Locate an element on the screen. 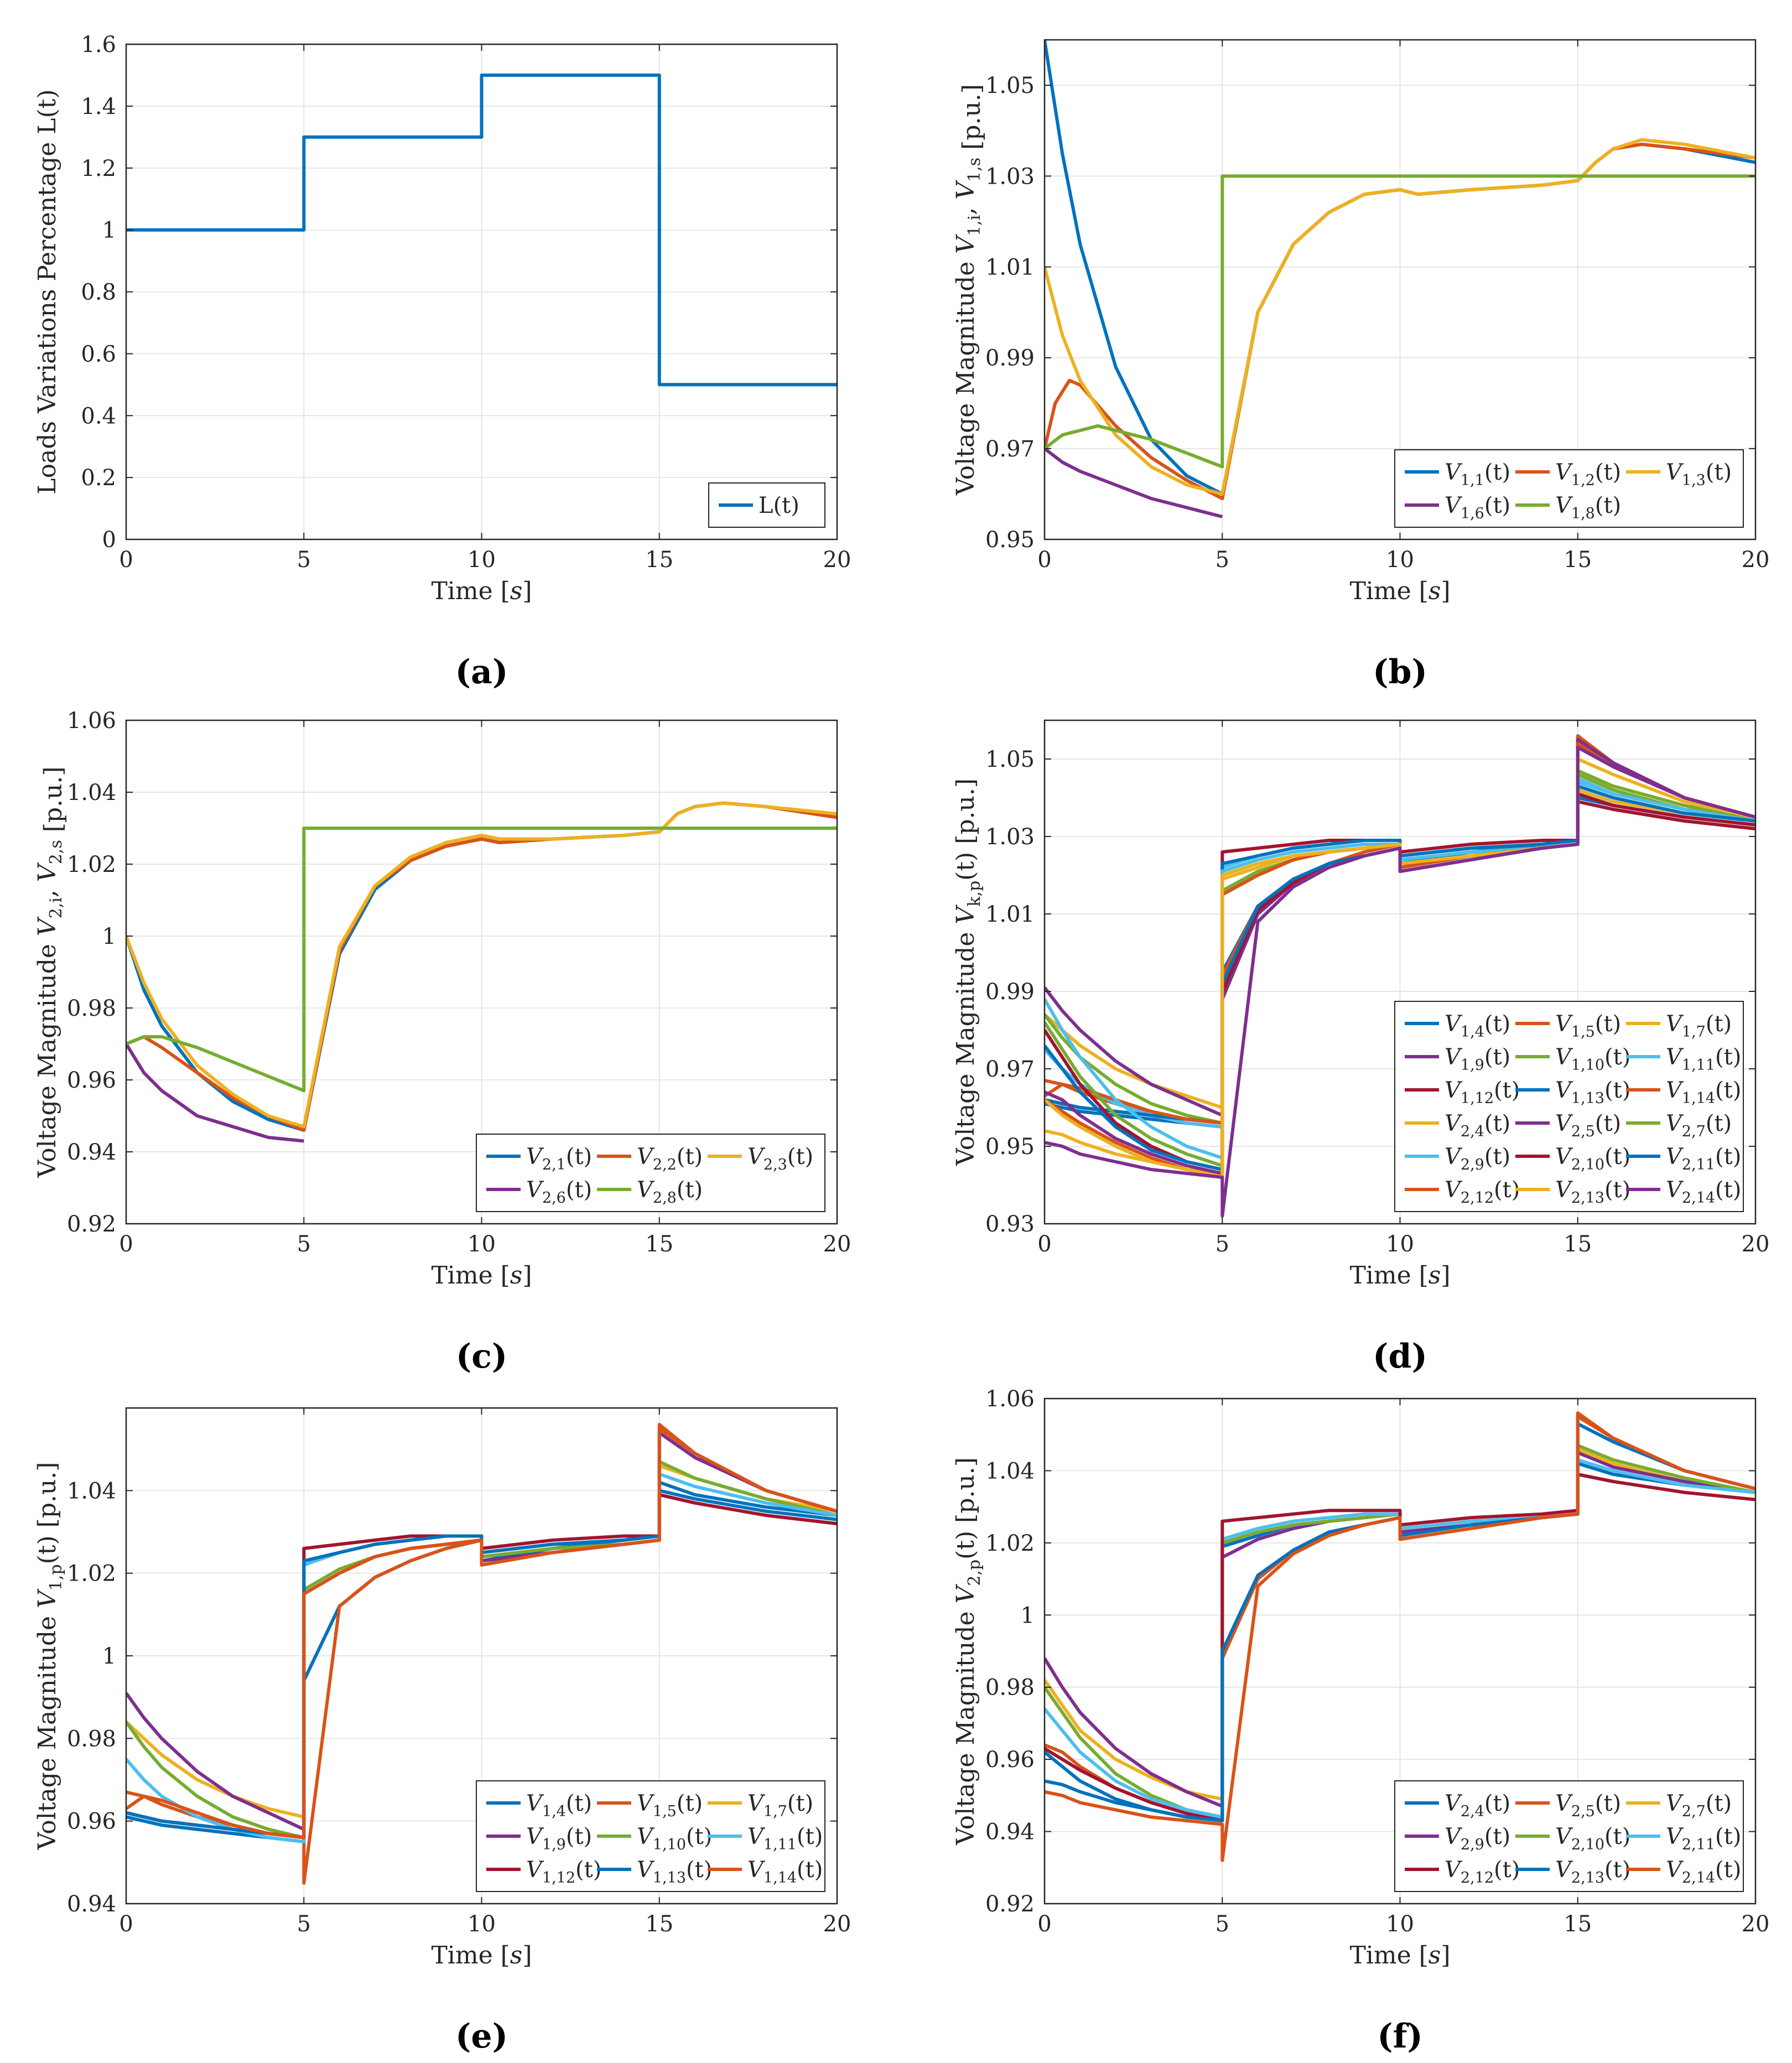  legend-entry: V1,9(t) is located at coordinates (1477, 1059).